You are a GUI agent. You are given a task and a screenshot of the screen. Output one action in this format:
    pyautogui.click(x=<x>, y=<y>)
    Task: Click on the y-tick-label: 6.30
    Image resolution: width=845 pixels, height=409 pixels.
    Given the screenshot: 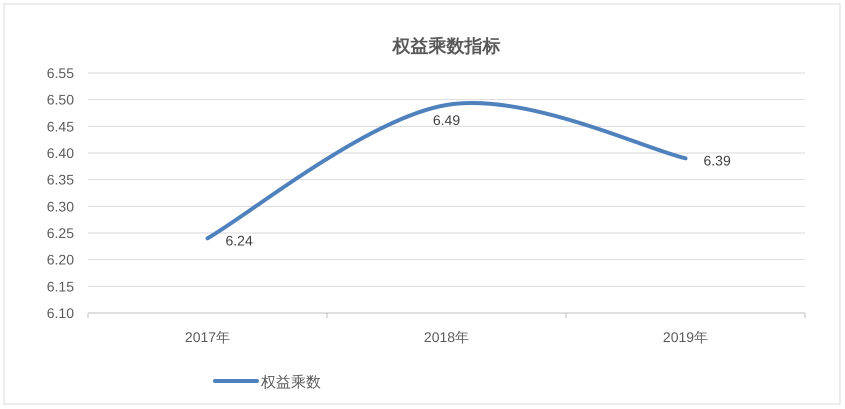 What is the action you would take?
    pyautogui.click(x=60, y=206)
    